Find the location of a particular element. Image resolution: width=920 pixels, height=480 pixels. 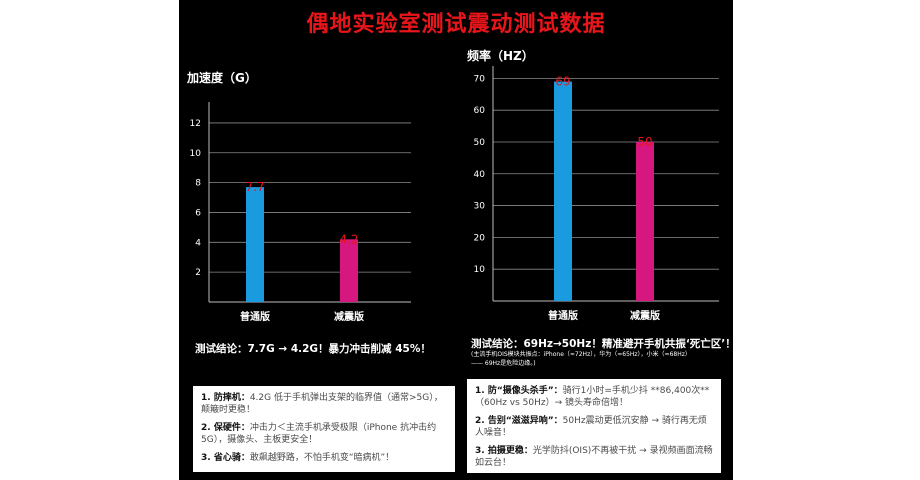

left-benefit-2-body: 冲击力＜主流手机承受极限（iPhone 抗冲击约 5G），摄像头、主板更安全！ is located at coordinates (319, 434).